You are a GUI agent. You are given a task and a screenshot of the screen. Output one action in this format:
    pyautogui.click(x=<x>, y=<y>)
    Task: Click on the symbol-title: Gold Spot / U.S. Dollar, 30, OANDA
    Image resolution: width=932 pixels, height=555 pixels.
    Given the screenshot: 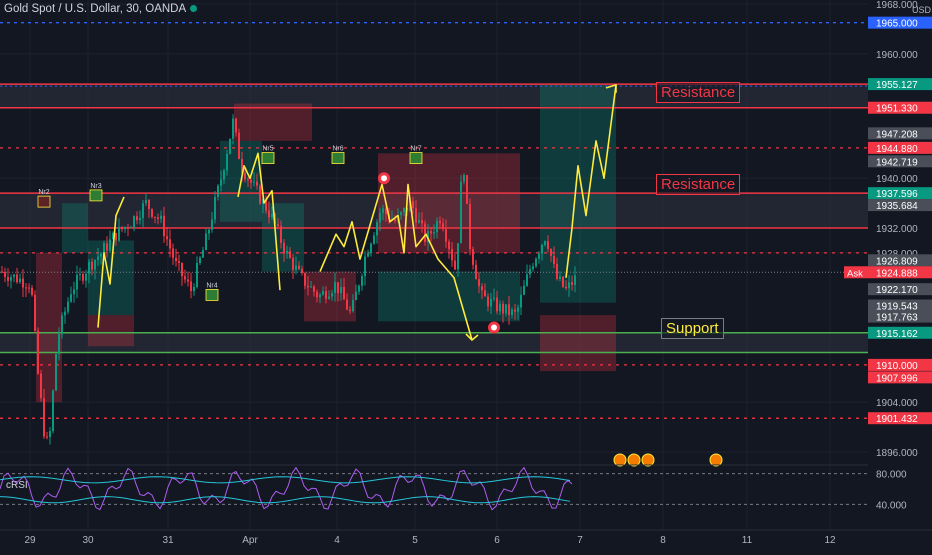 What is the action you would take?
    pyautogui.click(x=95, y=9)
    